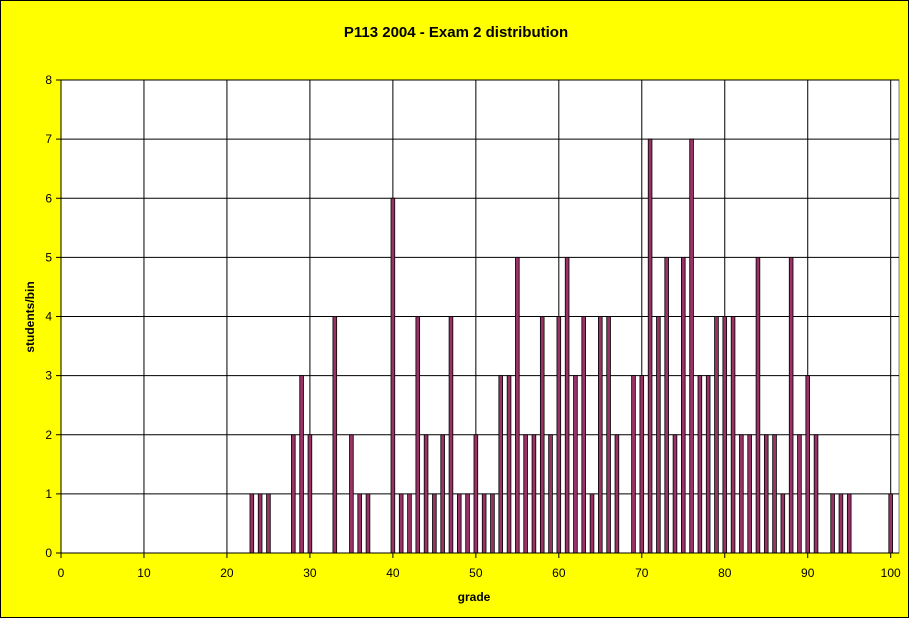 The height and width of the screenshot is (623, 911). Describe the element at coordinates (474, 597) in the screenshot. I see `x-axis-title: grade` at that location.